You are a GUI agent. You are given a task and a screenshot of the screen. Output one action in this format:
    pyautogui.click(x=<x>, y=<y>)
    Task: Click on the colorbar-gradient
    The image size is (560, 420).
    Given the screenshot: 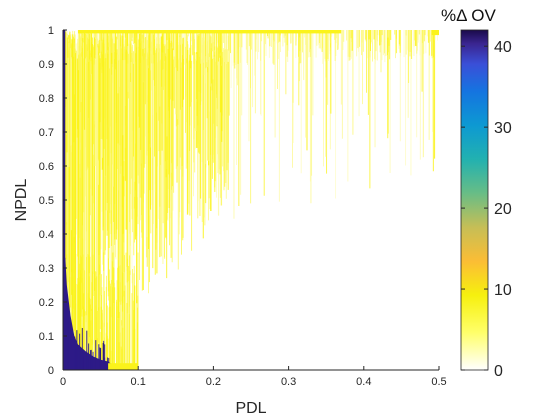 What is the action you would take?
    pyautogui.click(x=474, y=200)
    